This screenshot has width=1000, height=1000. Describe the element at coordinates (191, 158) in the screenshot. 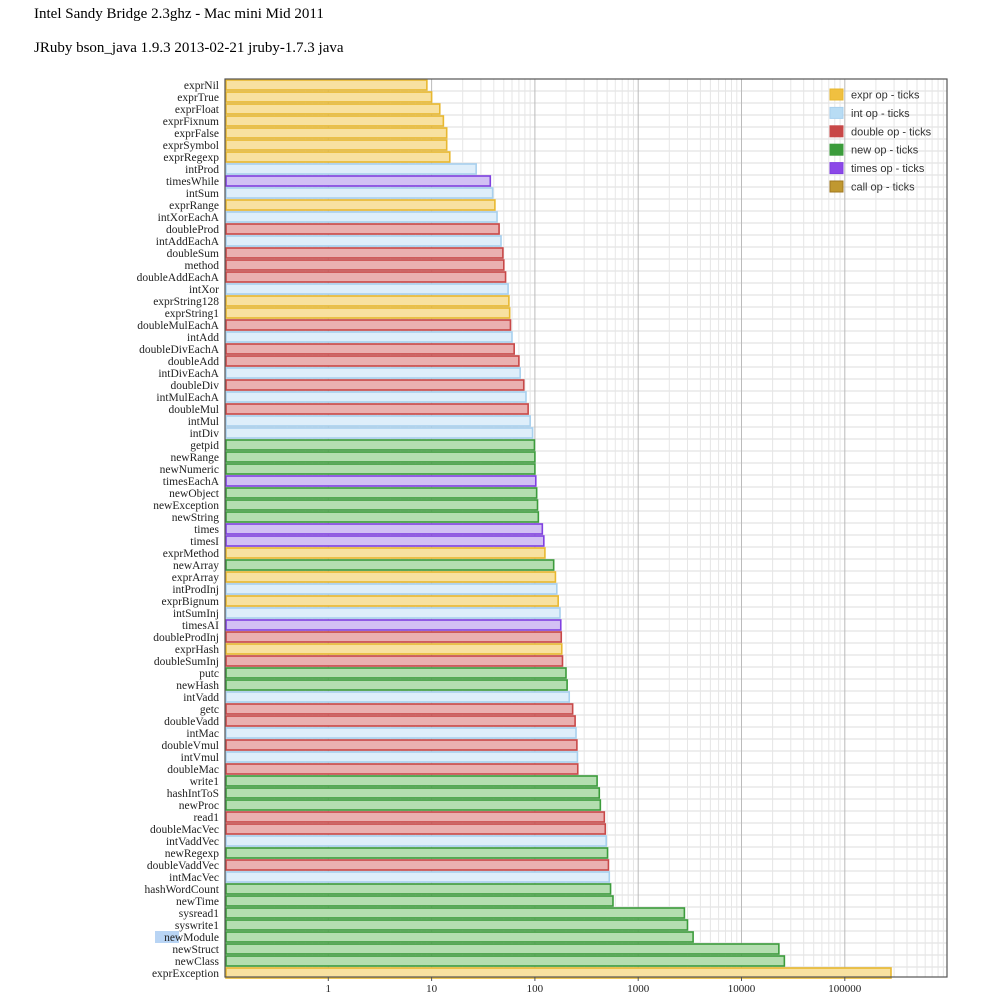

I see `category-label: exprRegexp` at that location.